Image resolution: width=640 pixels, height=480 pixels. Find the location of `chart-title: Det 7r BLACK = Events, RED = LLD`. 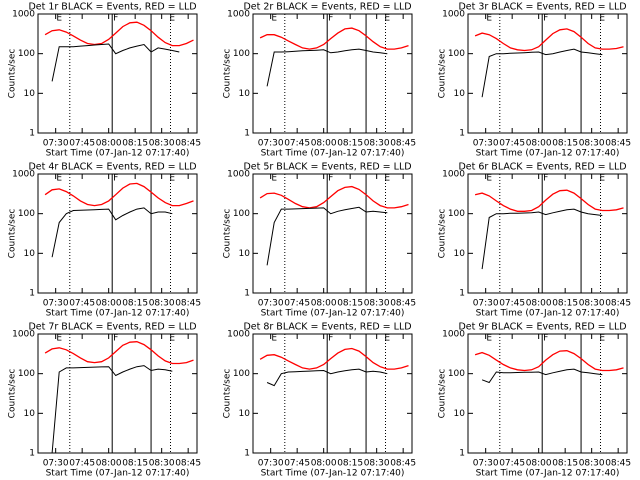

chart-title: Det 7r BLACK = Events, RED = LLD is located at coordinates (112, 327).